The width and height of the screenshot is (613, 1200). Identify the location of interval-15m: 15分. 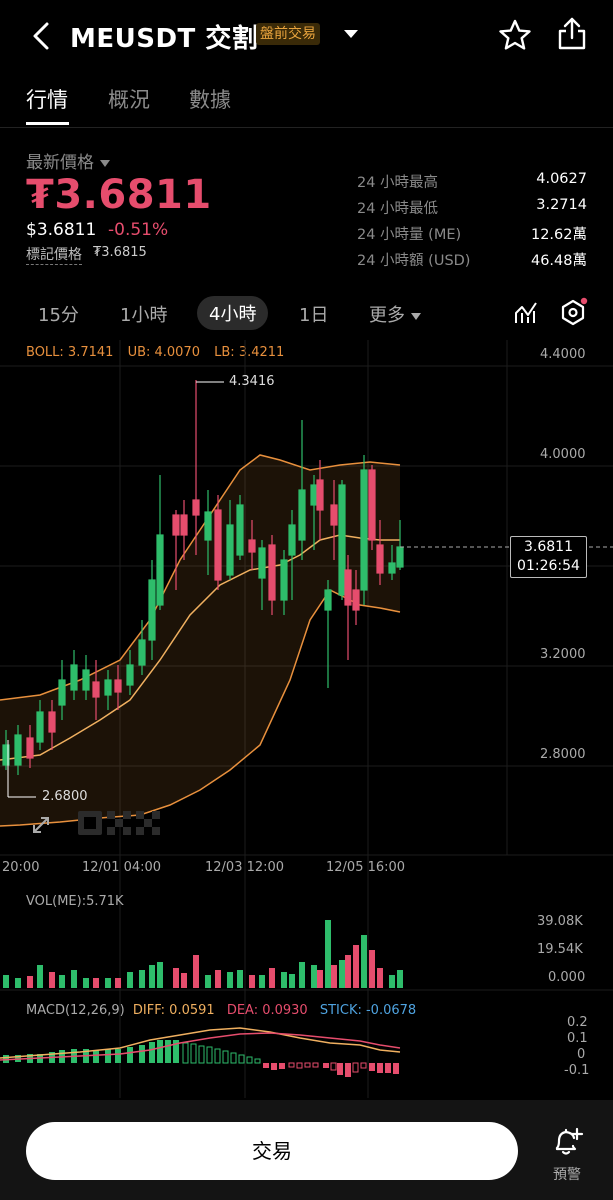
(58, 315).